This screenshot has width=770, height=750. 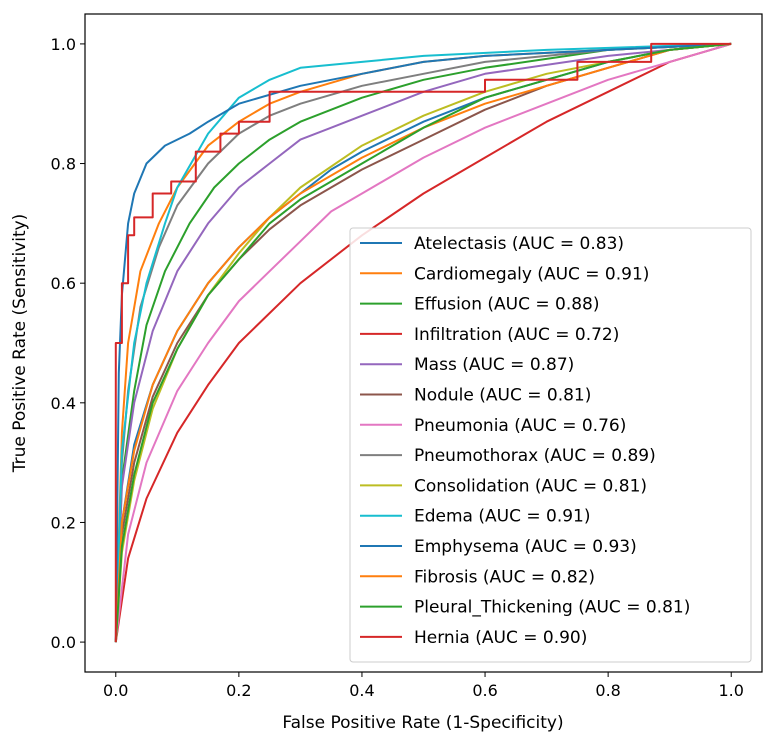 I want to click on y-tick-label: 0.0, so click(x=63, y=642).